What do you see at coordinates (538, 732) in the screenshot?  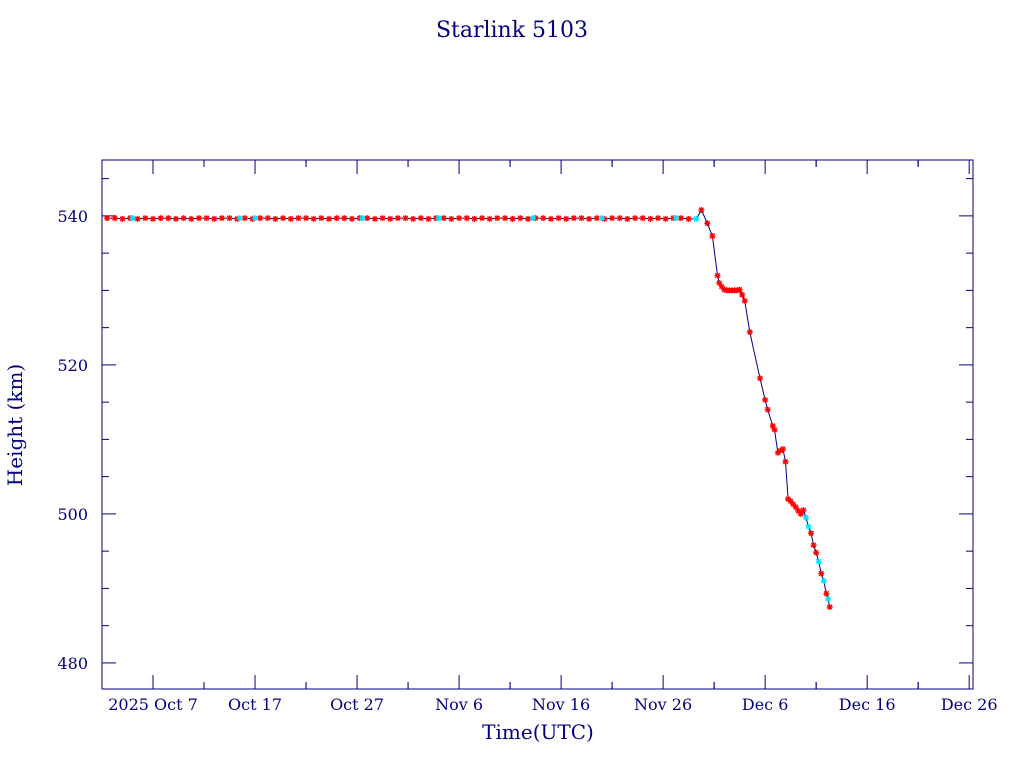 I see `x-axis-label: Time(UTC)` at bounding box center [538, 732].